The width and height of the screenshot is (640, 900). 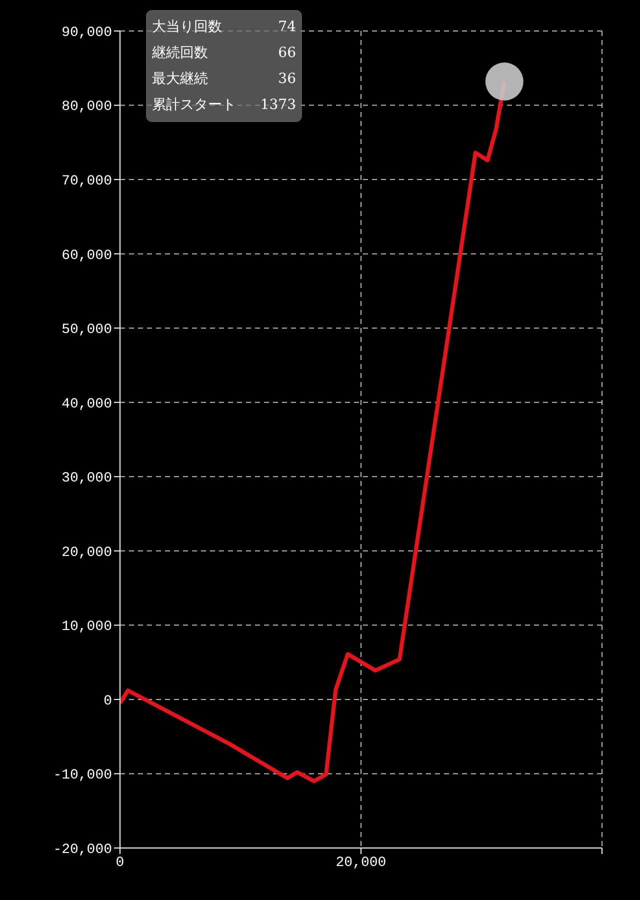 I want to click on y-tick-label: 40,000, so click(x=87, y=404).